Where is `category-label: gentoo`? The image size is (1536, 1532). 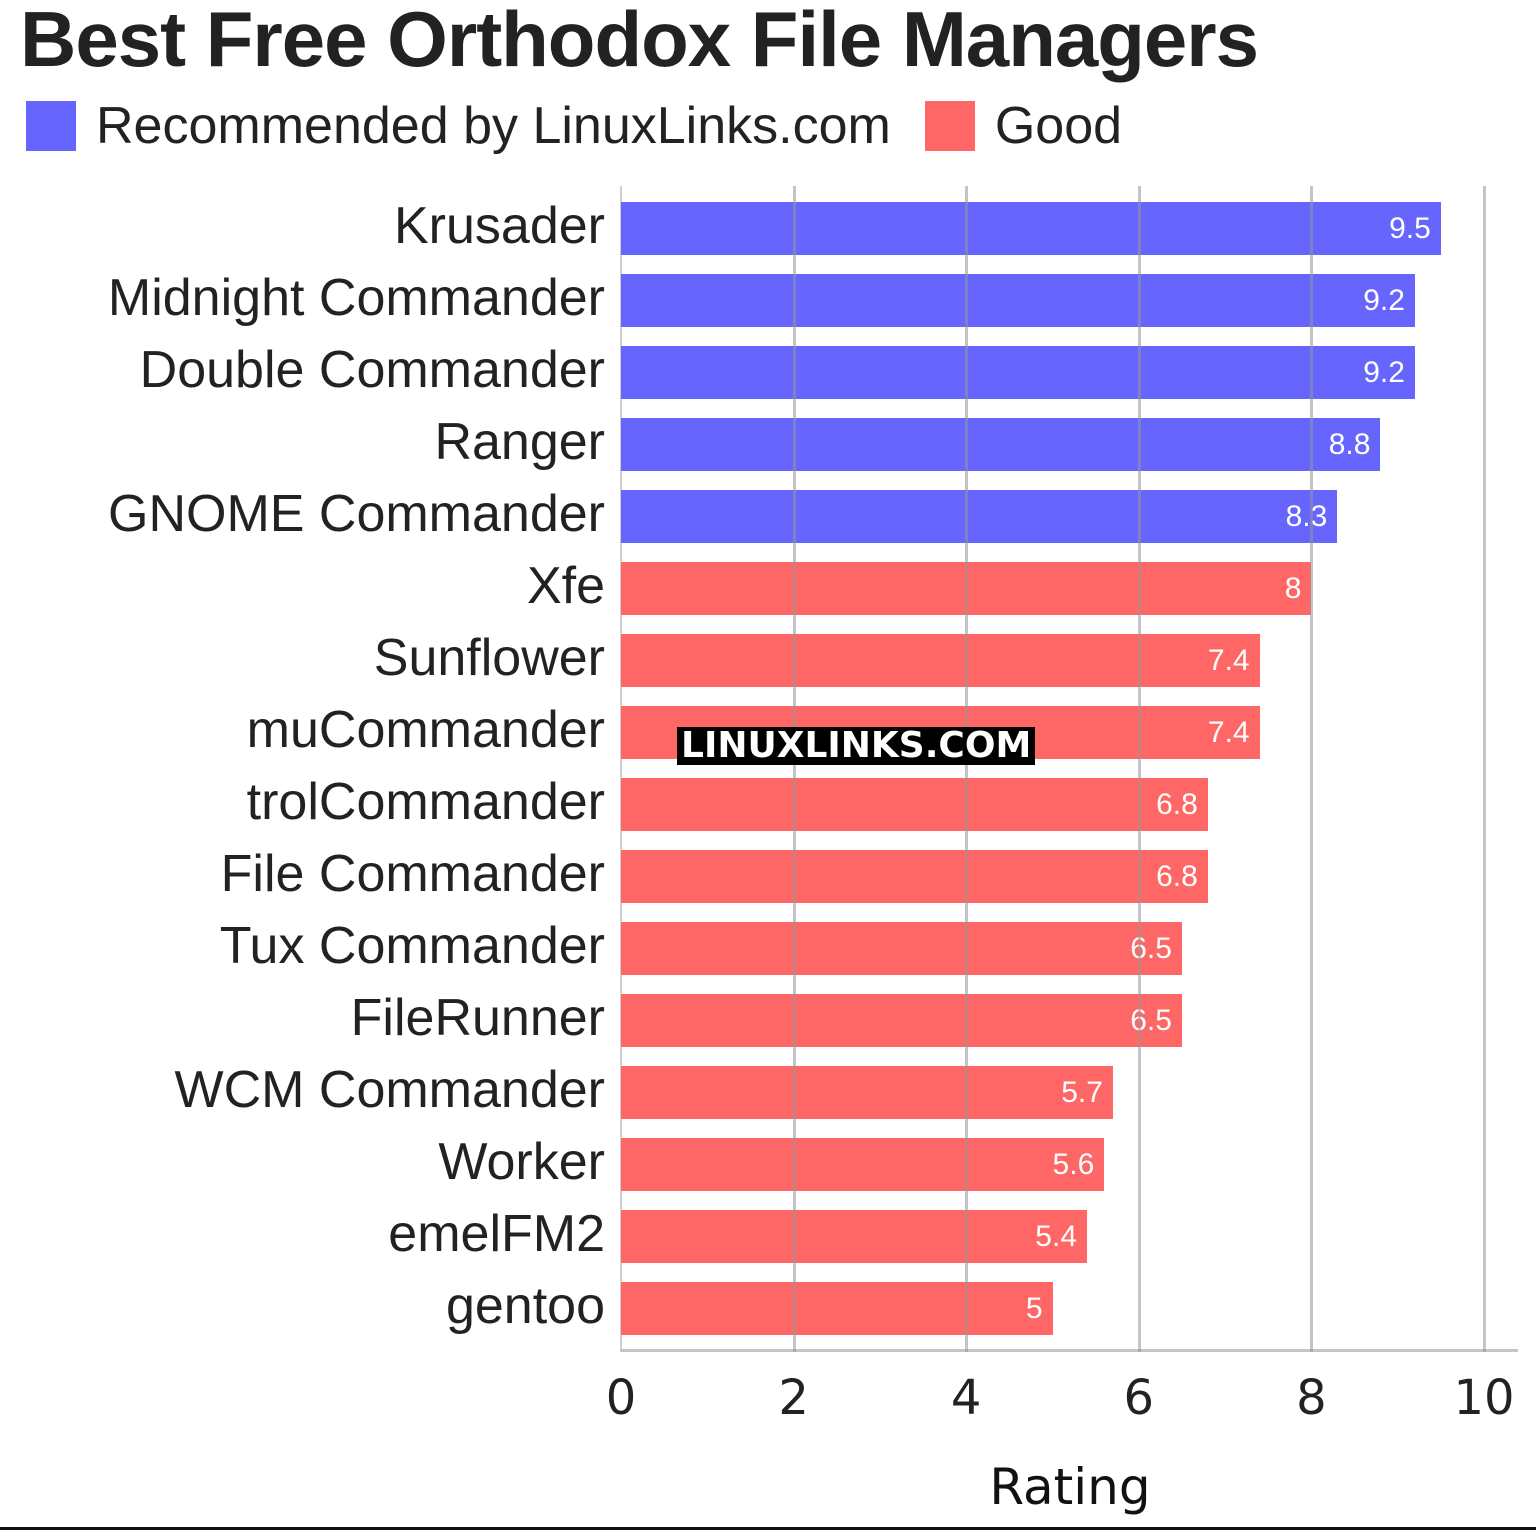 category-label: gentoo is located at coordinates (525, 1306).